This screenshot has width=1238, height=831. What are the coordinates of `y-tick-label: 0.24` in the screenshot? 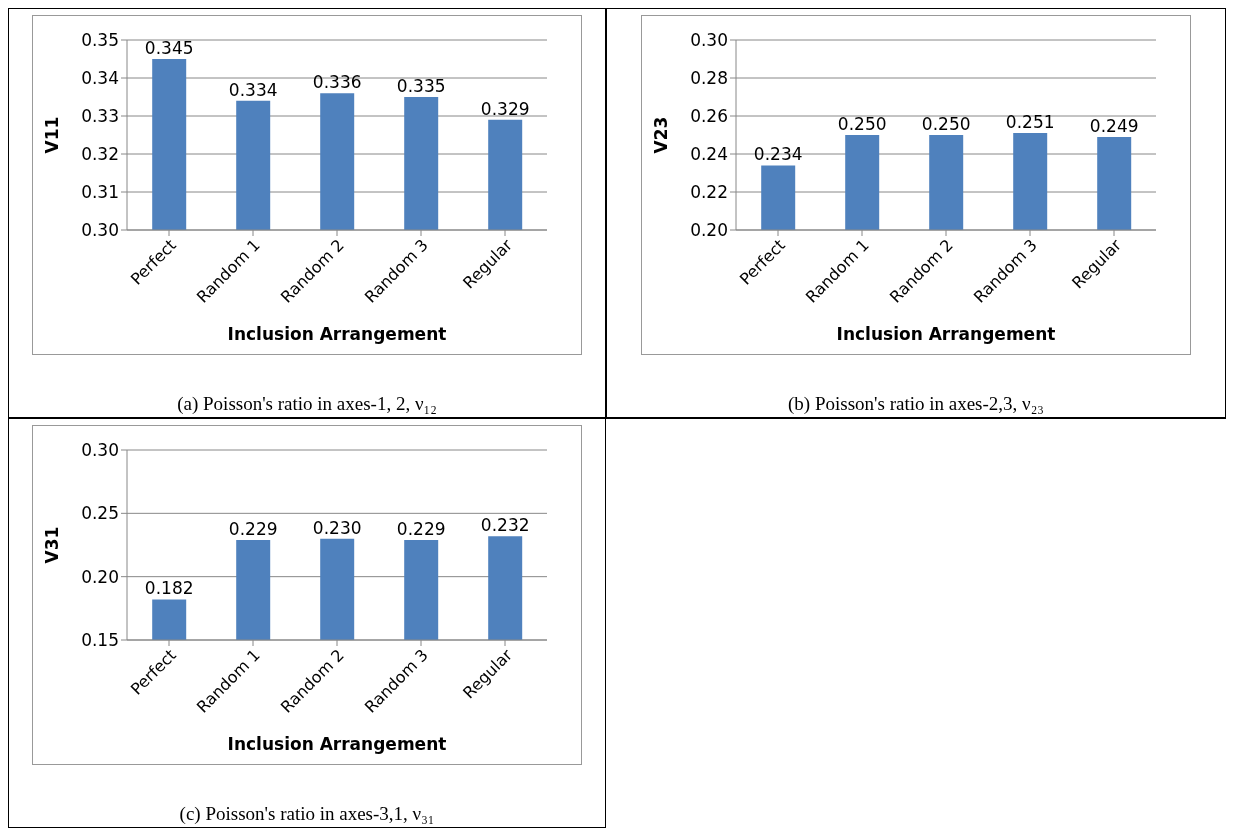 It's located at (709, 154).